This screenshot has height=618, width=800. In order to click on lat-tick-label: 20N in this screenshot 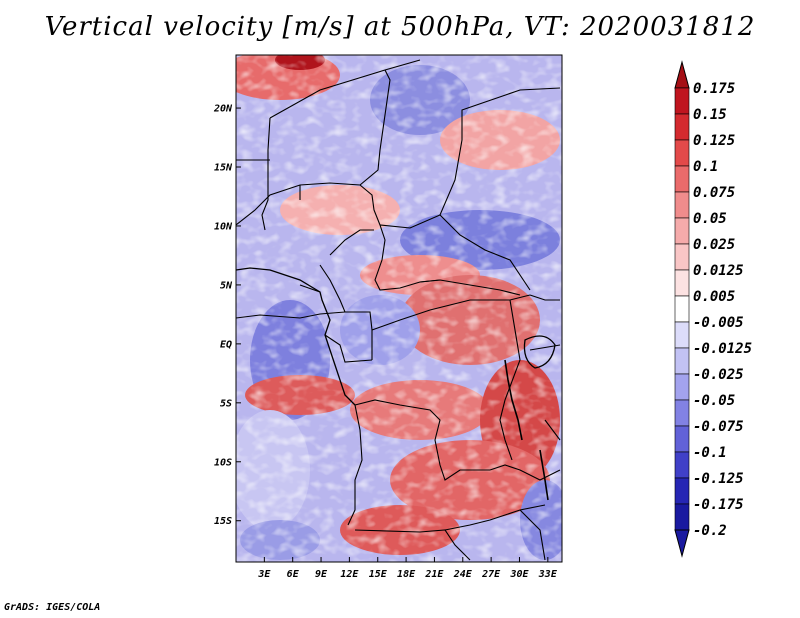, I will do `click(223, 109)`.